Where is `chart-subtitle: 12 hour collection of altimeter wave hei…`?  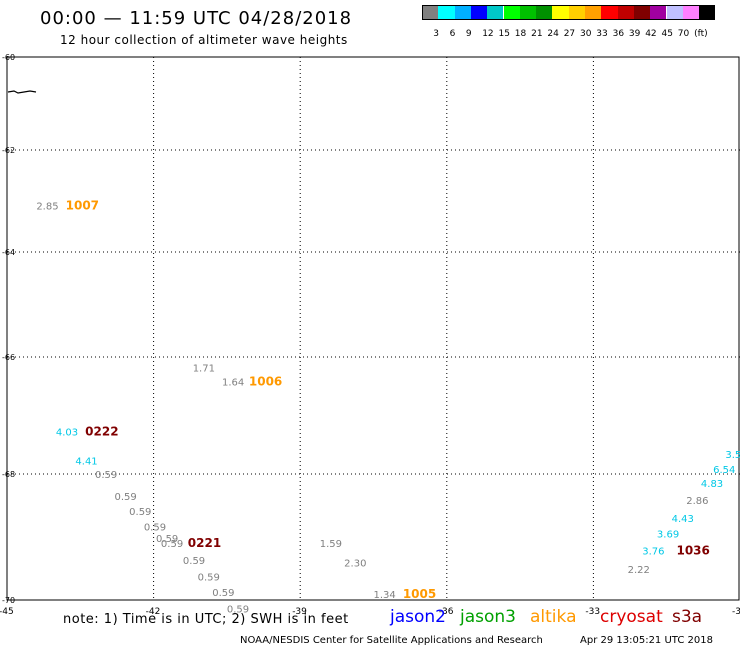
chart-subtitle: 12 hour collection of altimeter wave hei… is located at coordinates (204, 40).